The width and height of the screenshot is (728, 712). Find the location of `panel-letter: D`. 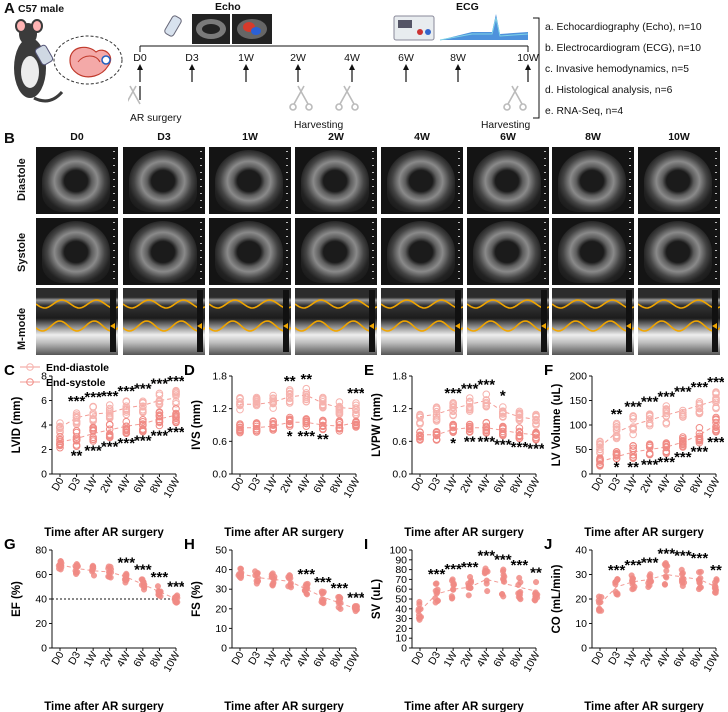

panel-letter: D is located at coordinates (189, 370).